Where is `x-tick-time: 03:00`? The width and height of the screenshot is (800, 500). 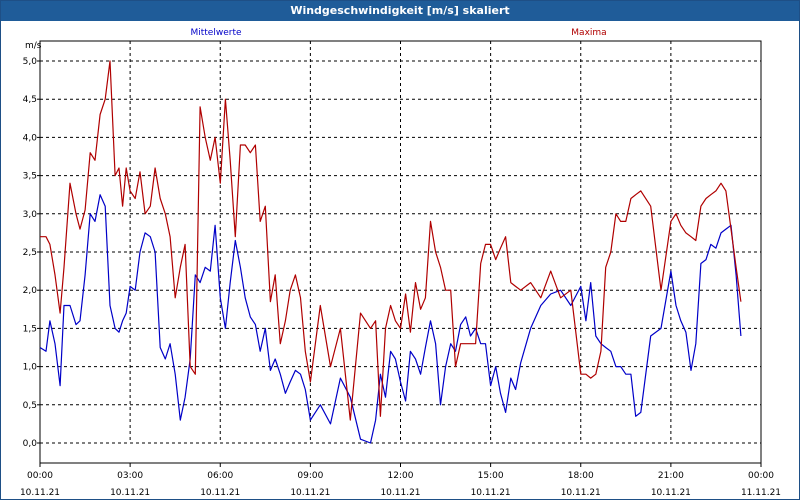
x-tick-time: 03:00 is located at coordinates (130, 476).